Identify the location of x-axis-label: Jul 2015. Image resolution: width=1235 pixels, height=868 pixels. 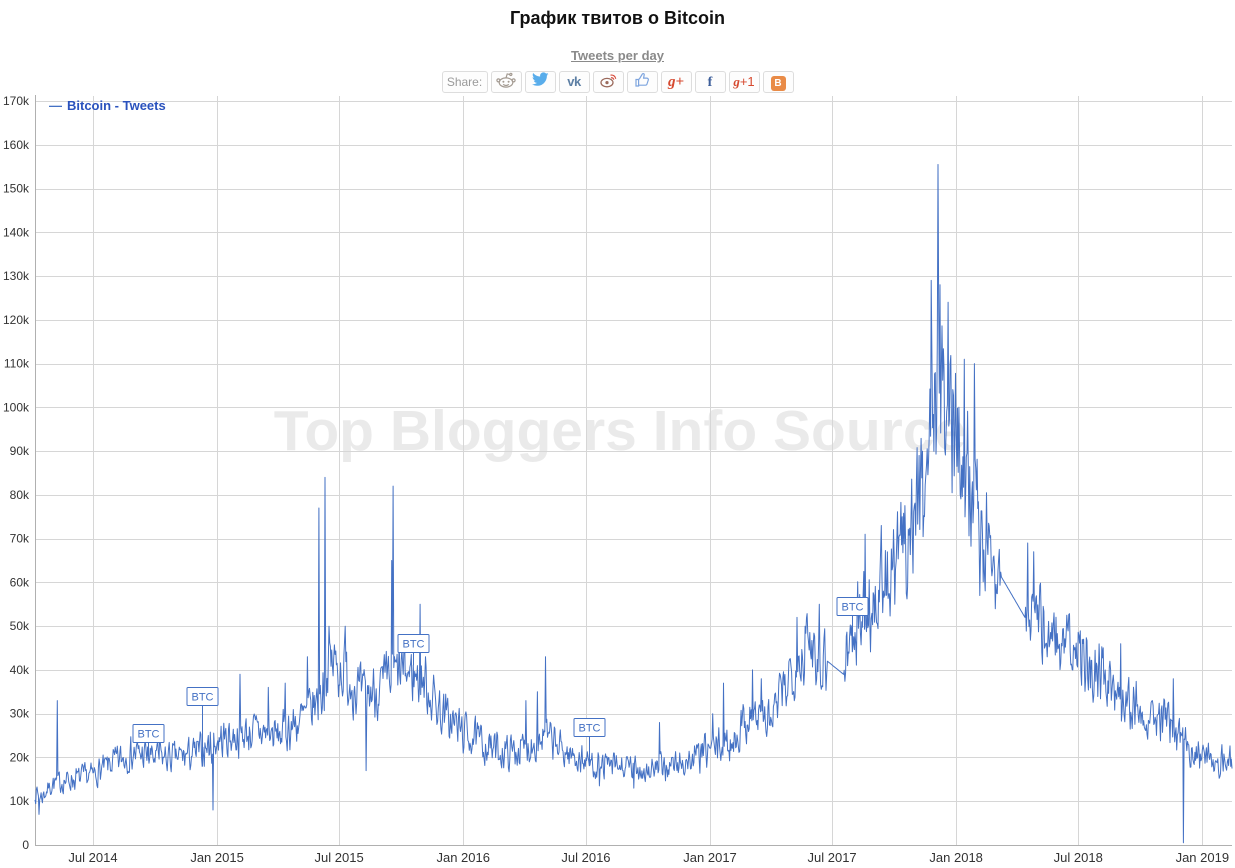
(339, 857).